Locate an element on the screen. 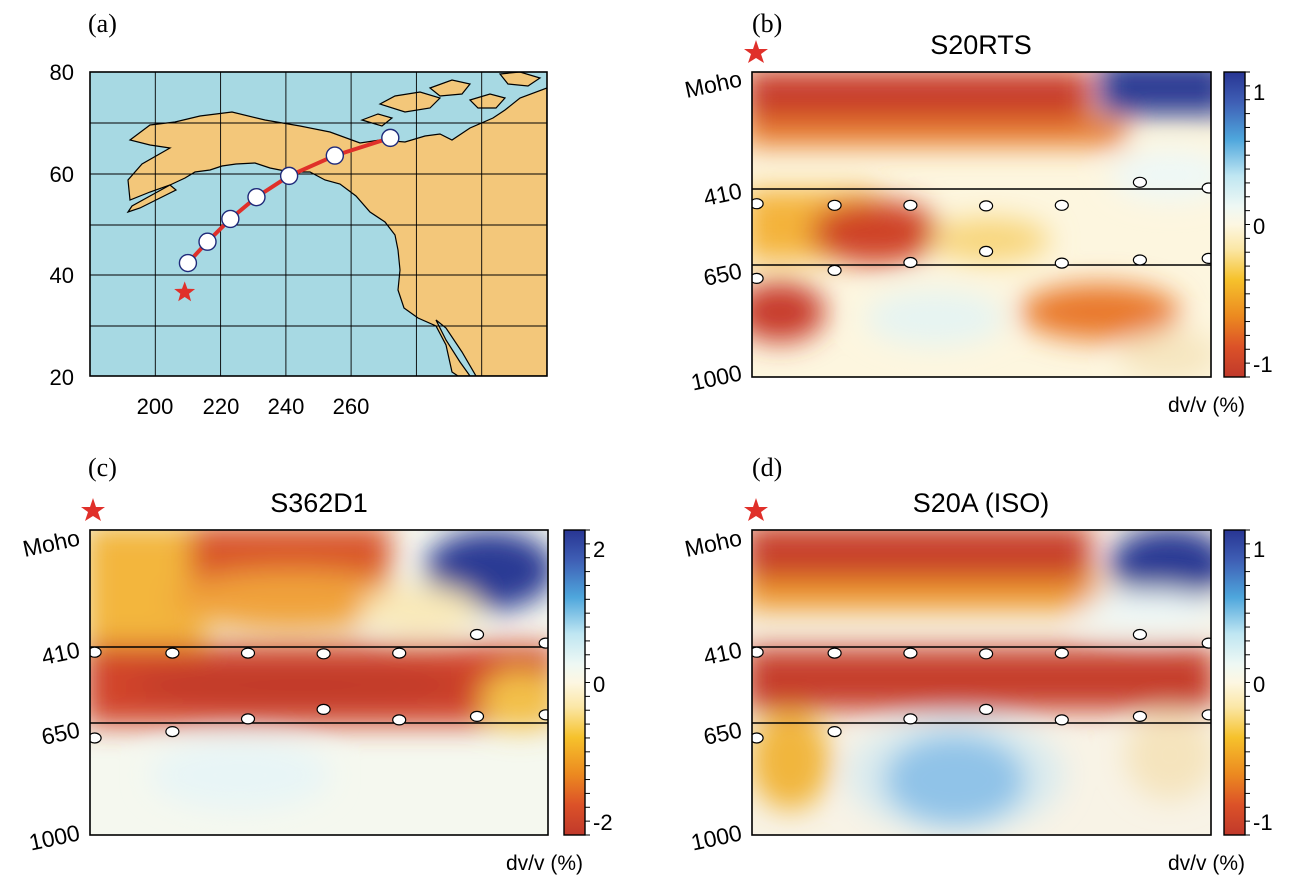 Image resolution: width=1299 pixels, height=877 pixels. x-tick: 240 is located at coordinates (286, 406).